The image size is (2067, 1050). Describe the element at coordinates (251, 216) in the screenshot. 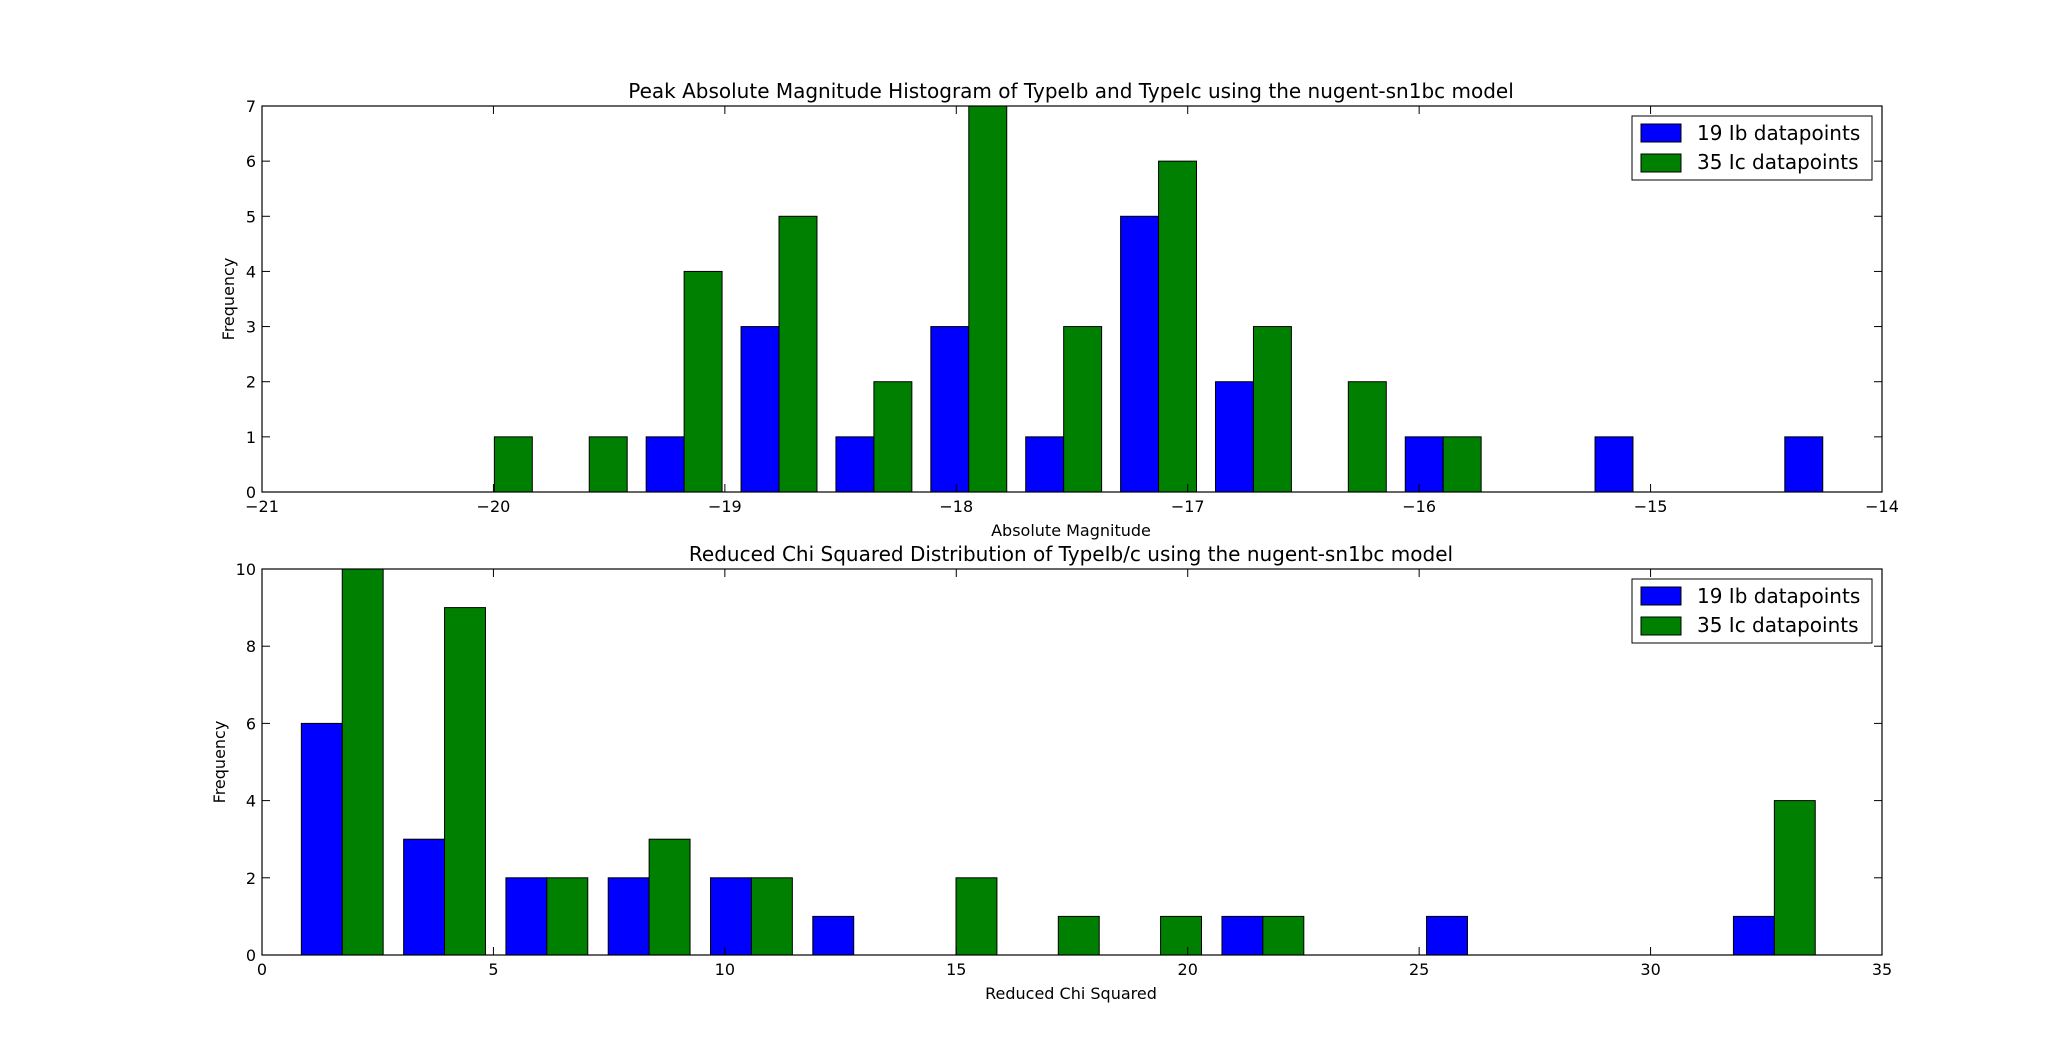

I see `y-tick-label: 5` at that location.